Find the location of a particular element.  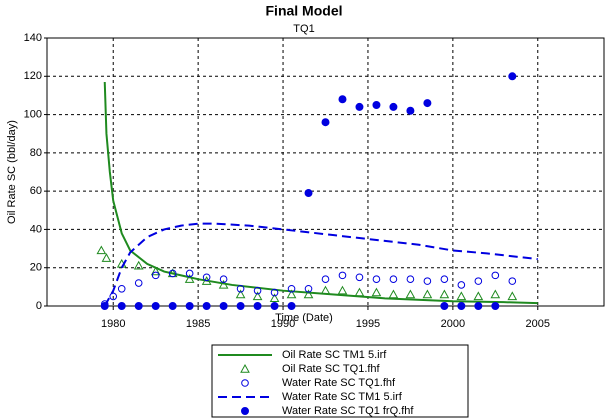

y-tick-label: 80 is located at coordinates (36, 153).